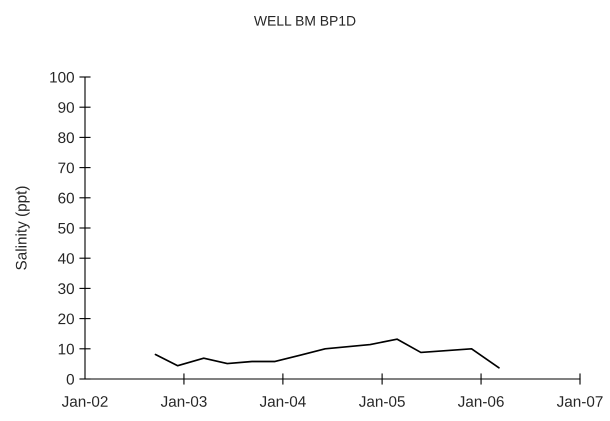  I want to click on x-tick-label: Jan-04, so click(283, 401).